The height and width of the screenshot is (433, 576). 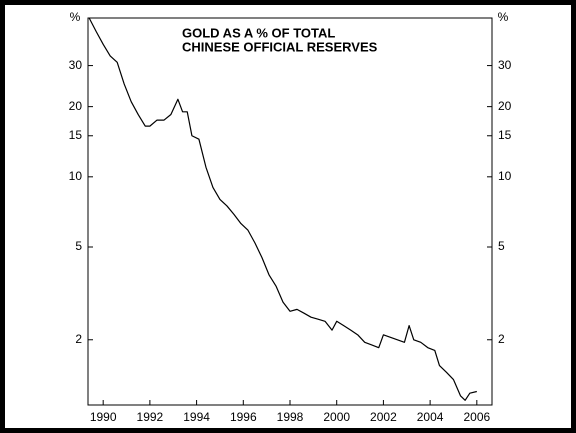 I want to click on x-tick-label: 2006, so click(x=476, y=417).